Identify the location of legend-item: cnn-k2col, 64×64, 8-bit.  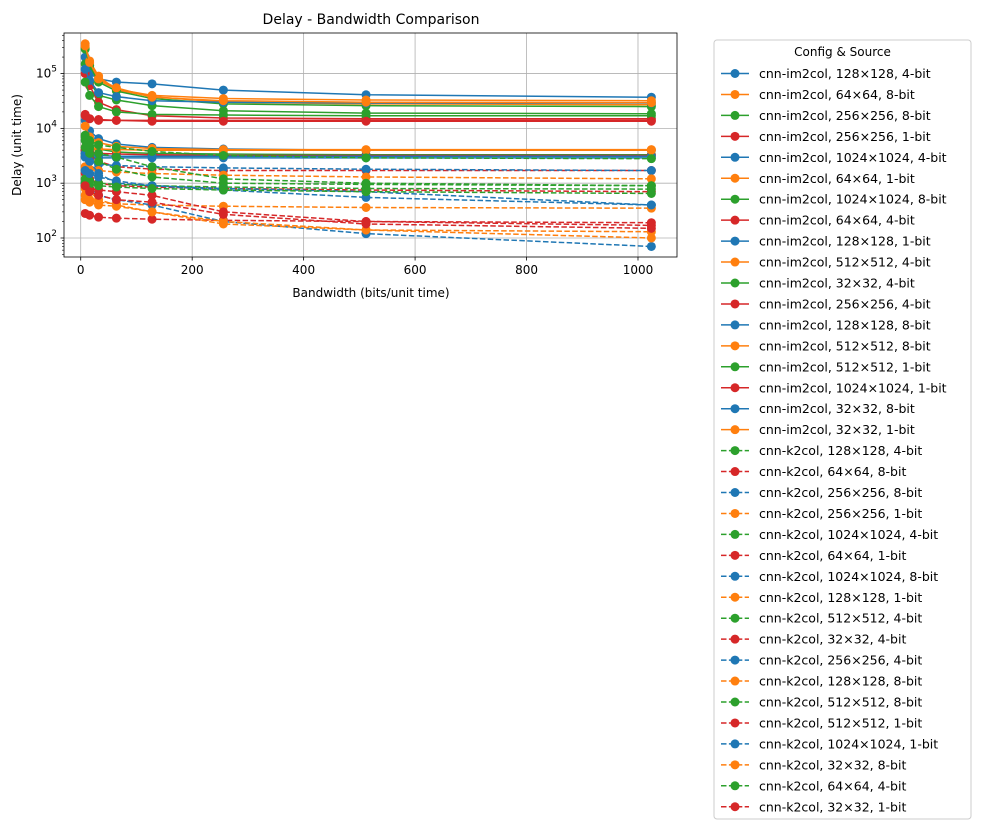
(813, 471).